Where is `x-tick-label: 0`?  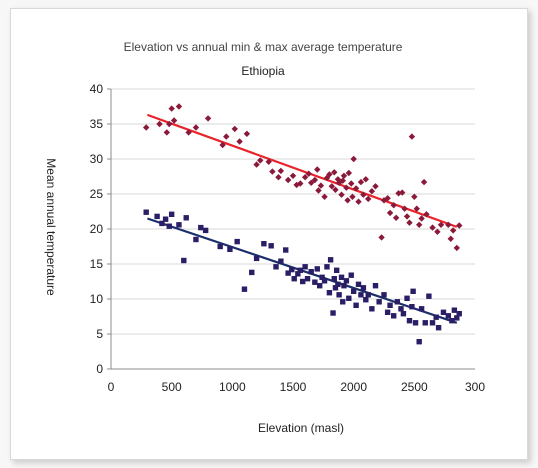
x-tick-label: 0 is located at coordinates (111, 387).